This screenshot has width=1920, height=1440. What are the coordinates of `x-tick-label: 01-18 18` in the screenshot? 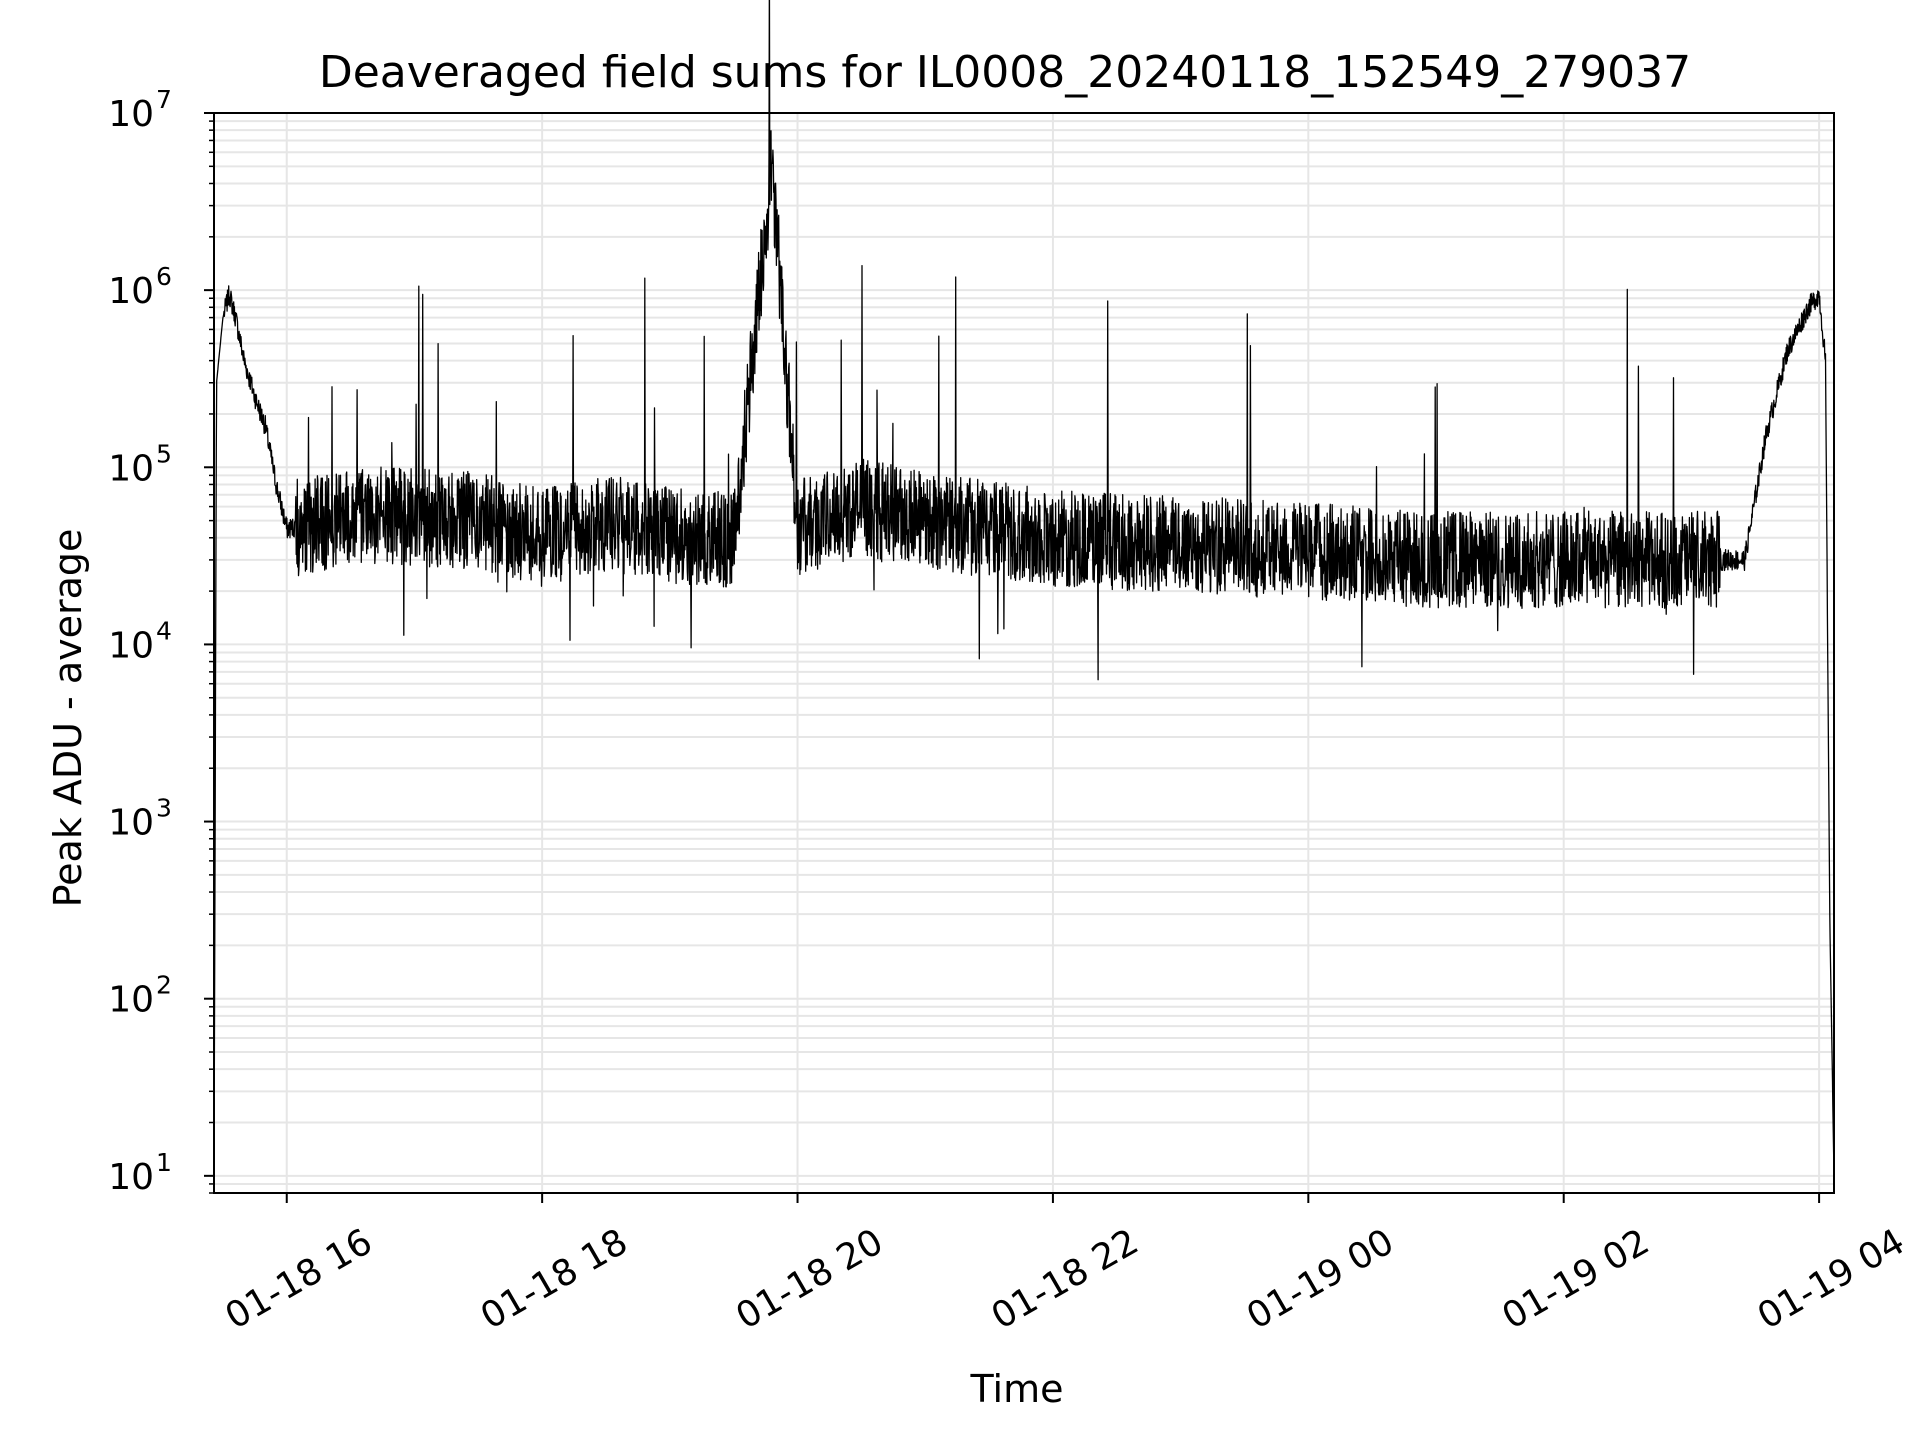 It's located at (554, 1279).